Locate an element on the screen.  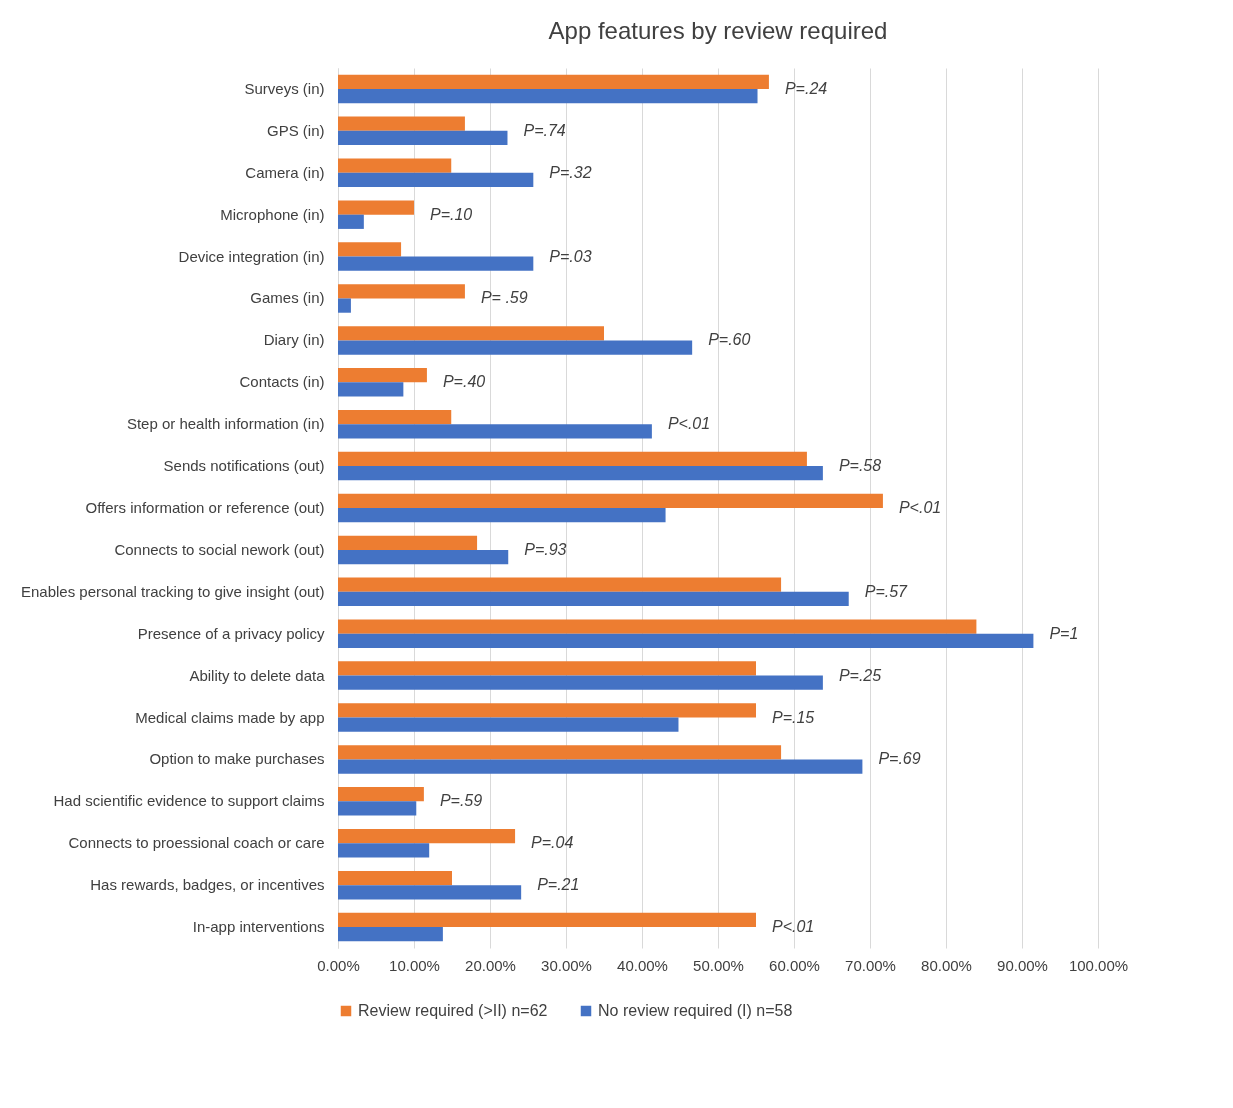
x-tick-label: 0.00% is located at coordinates (338, 965).